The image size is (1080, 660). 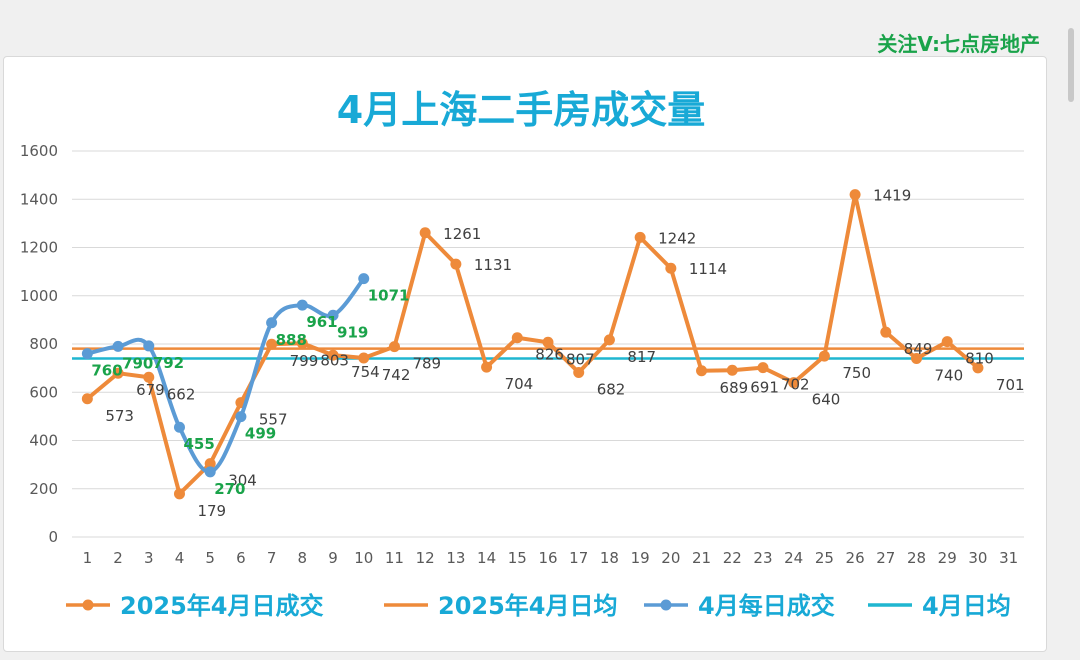 What do you see at coordinates (210, 558) in the screenshot?
I see `x-tick-label: 5` at bounding box center [210, 558].